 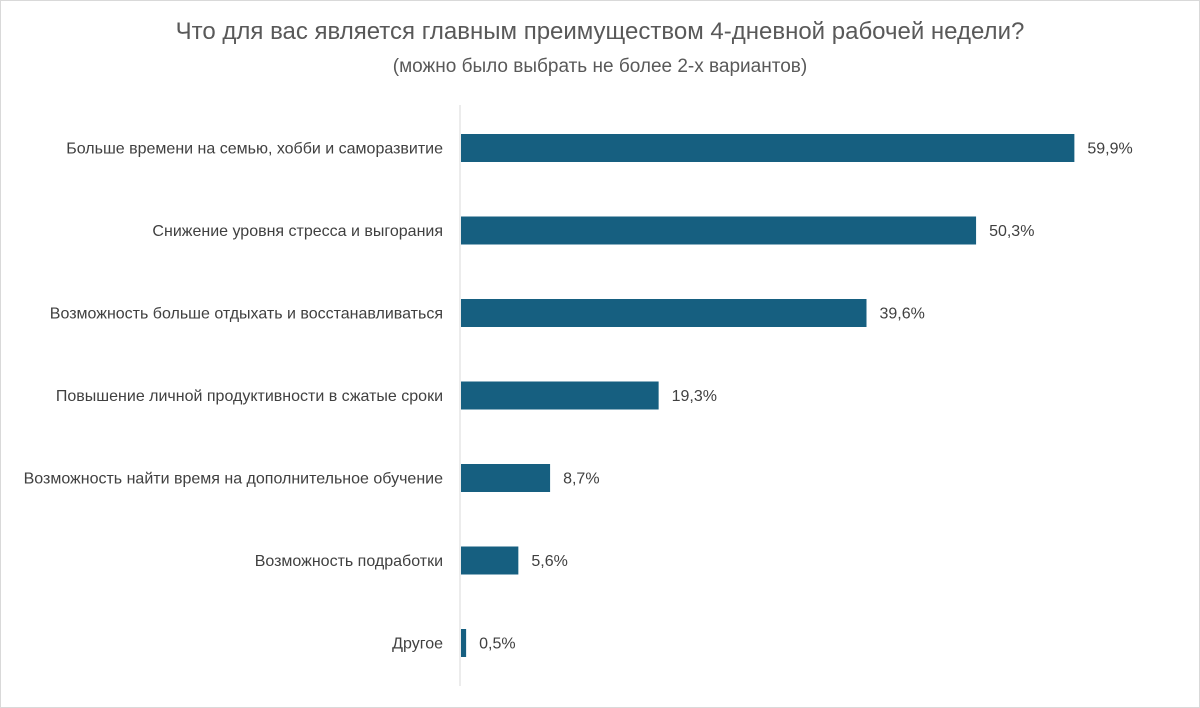 What do you see at coordinates (1011, 231) in the screenshot?
I see `data-label: 50,3%` at bounding box center [1011, 231].